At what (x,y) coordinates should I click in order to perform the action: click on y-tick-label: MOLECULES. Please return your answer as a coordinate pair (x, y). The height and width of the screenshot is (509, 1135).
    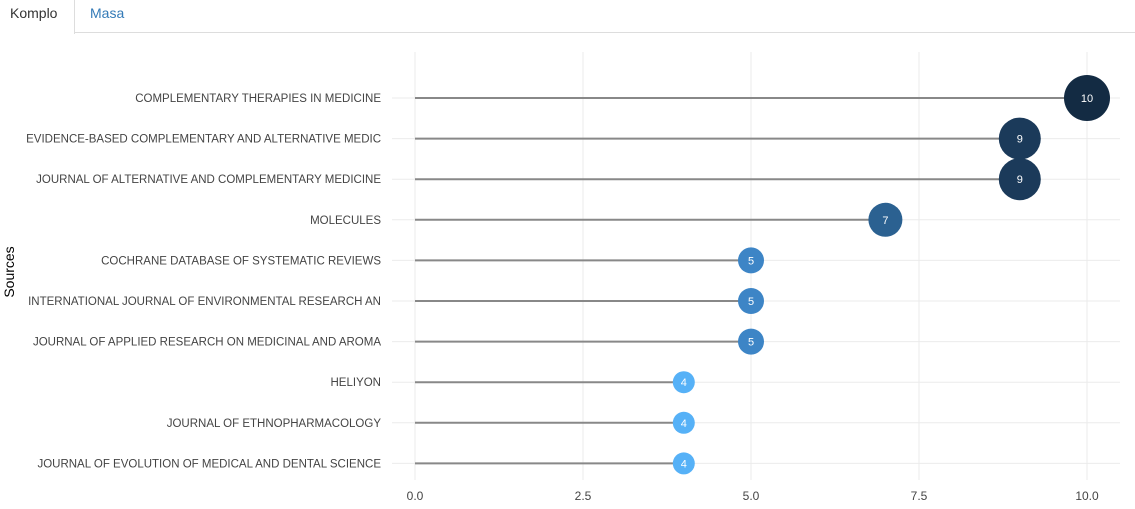
    Looking at the image, I should click on (345, 221).